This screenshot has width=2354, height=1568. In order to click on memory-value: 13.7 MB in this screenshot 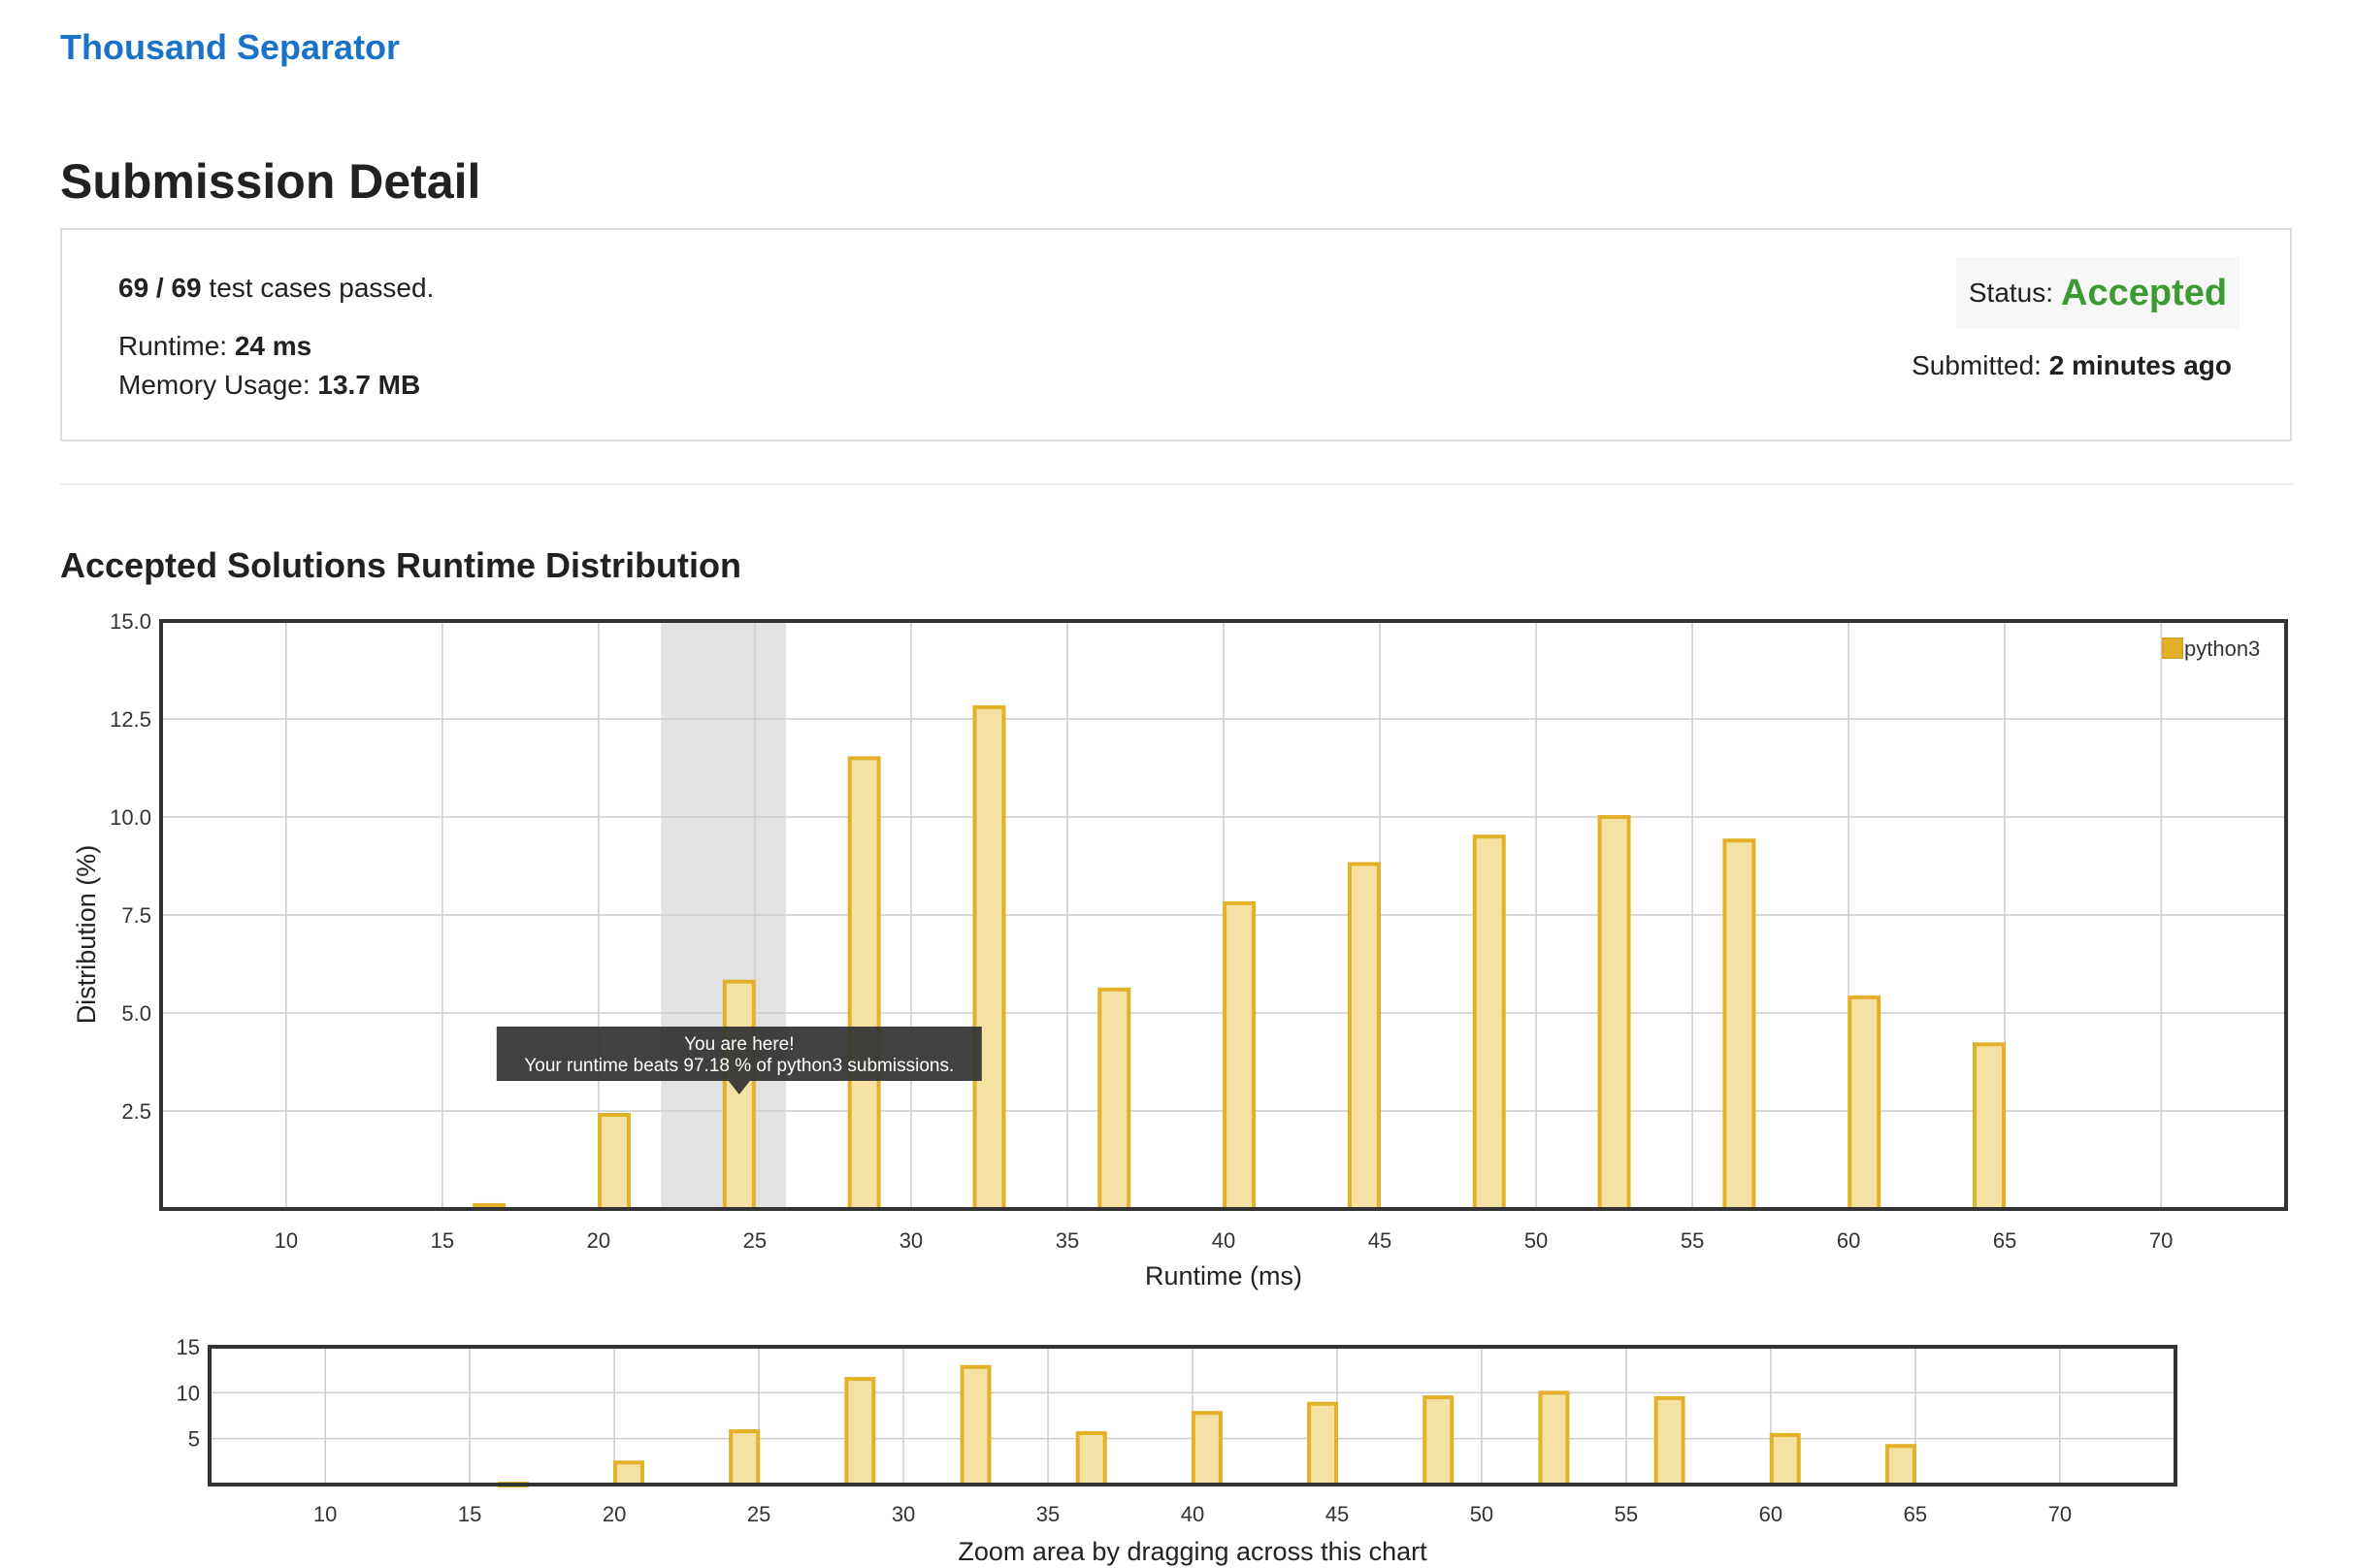, I will do `click(369, 385)`.